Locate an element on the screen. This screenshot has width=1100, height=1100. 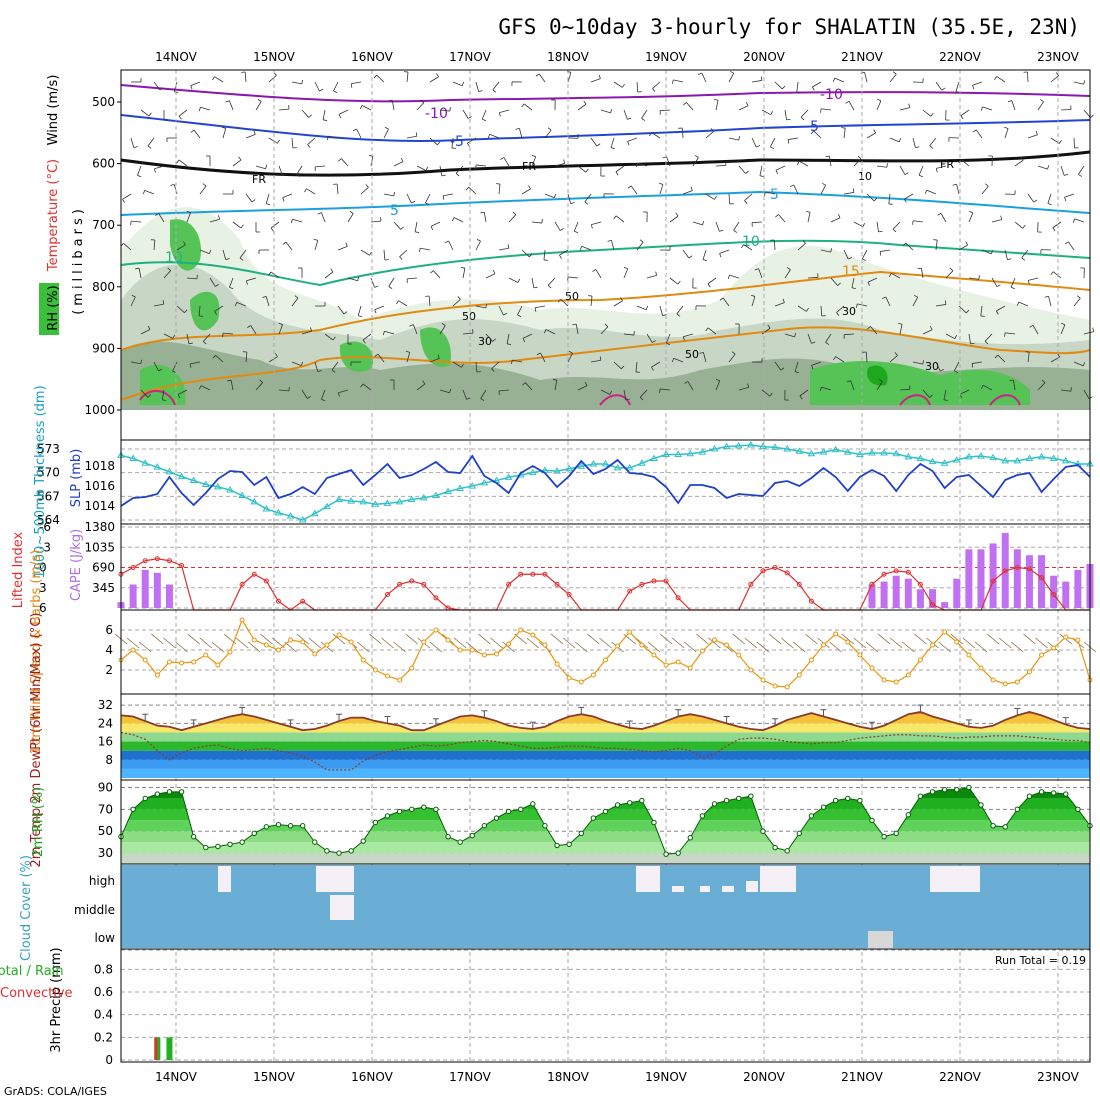
cape-bar is located at coordinates (908, 593).